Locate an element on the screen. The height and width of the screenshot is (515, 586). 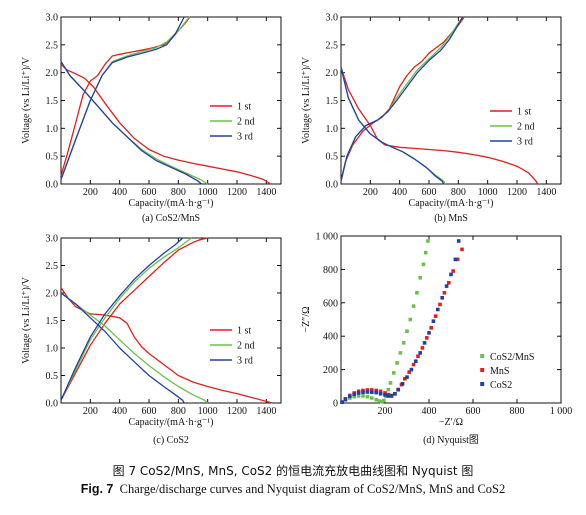
legend-label: MnS is located at coordinates (499, 371).